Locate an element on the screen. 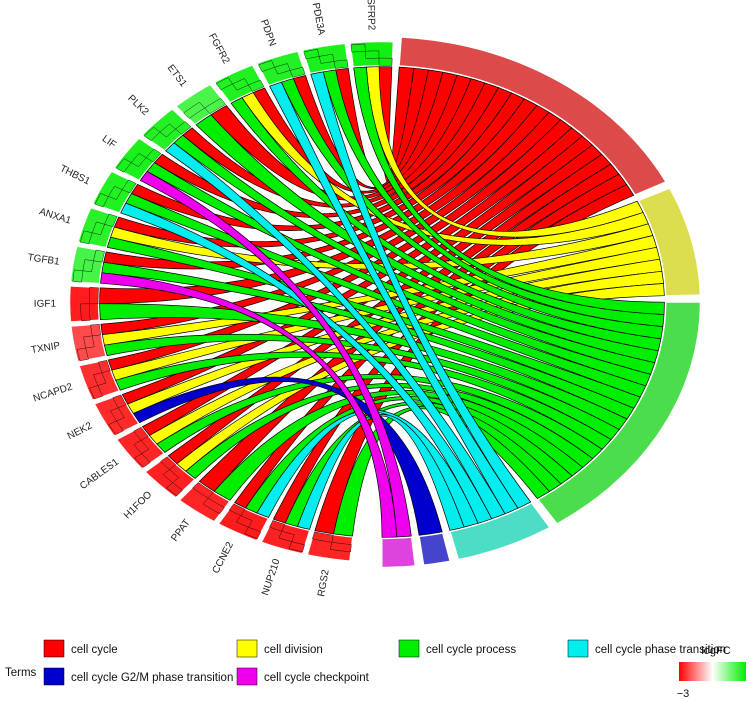 This screenshot has height=702, width=750. ribbon-ncapd2-cell-cycle-process is located at coordinates (363, 400).